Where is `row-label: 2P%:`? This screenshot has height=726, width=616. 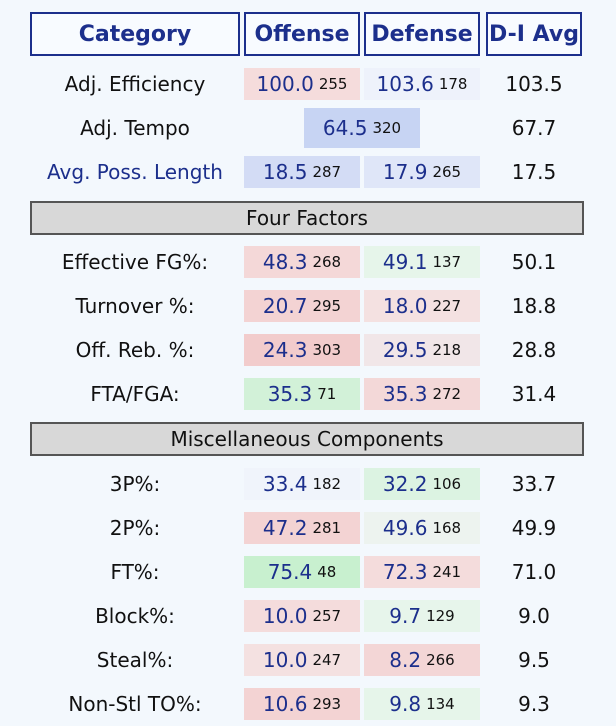 row-label: 2P%: is located at coordinates (135, 528).